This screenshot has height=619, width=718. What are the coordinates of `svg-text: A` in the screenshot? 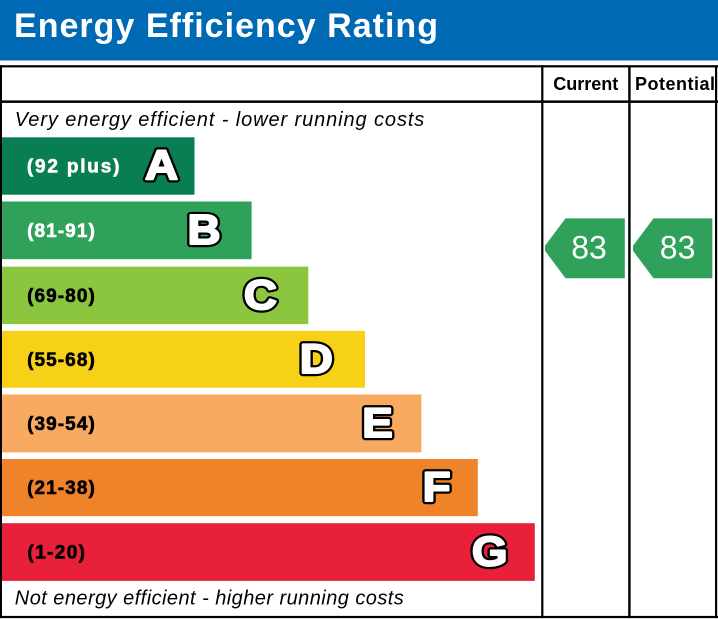 It's located at (161, 165).